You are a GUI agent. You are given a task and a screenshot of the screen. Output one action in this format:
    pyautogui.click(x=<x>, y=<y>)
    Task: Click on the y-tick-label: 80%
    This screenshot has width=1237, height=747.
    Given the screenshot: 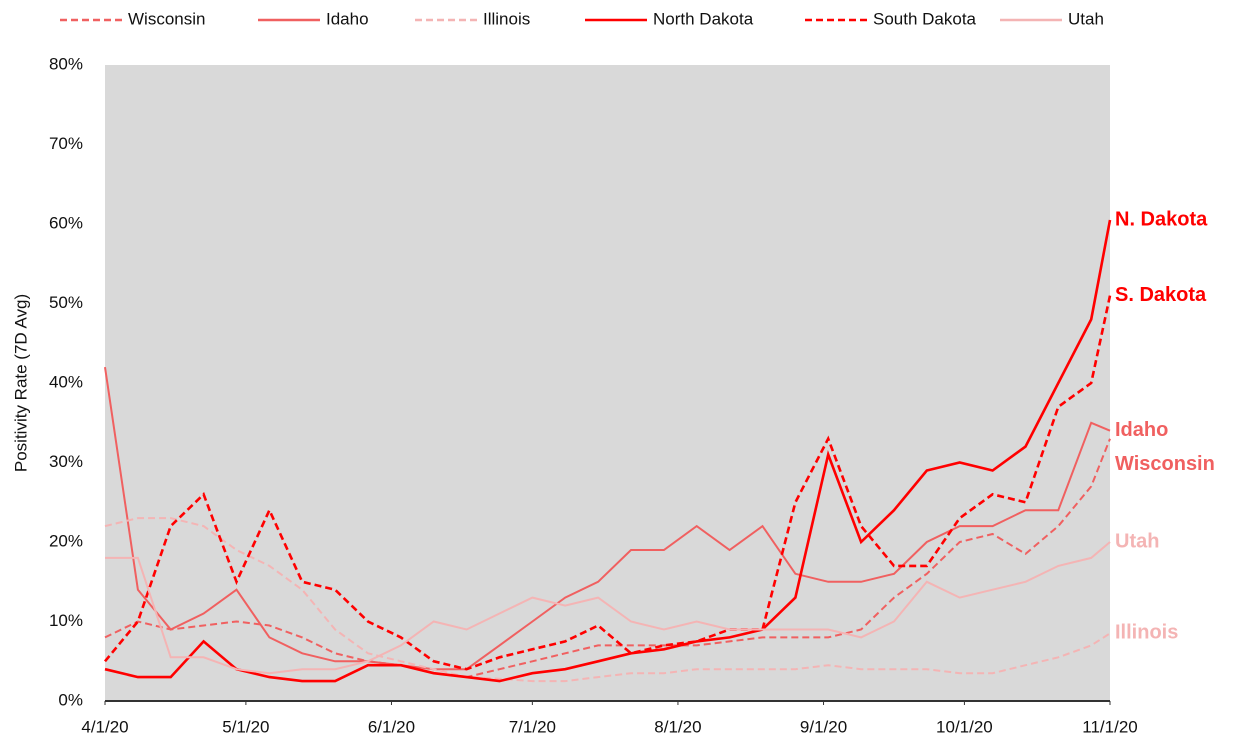 What is the action you would take?
    pyautogui.click(x=66, y=63)
    